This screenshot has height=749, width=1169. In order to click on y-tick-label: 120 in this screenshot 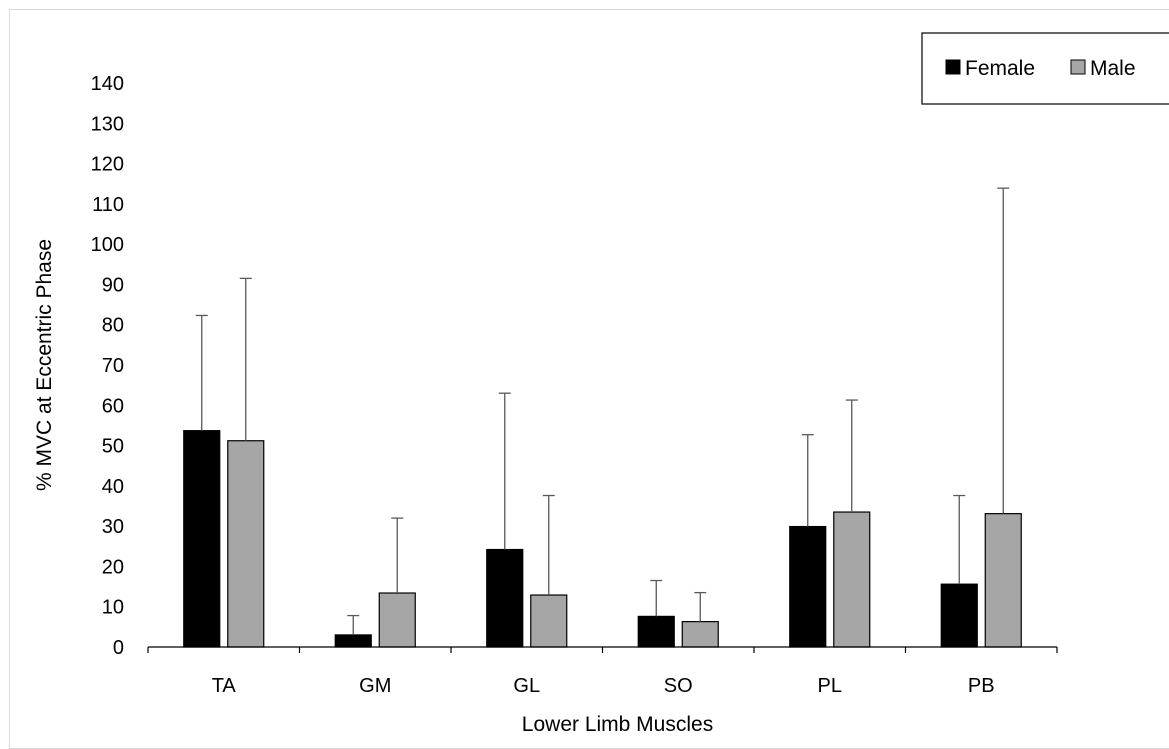, I will do `click(107, 165)`.